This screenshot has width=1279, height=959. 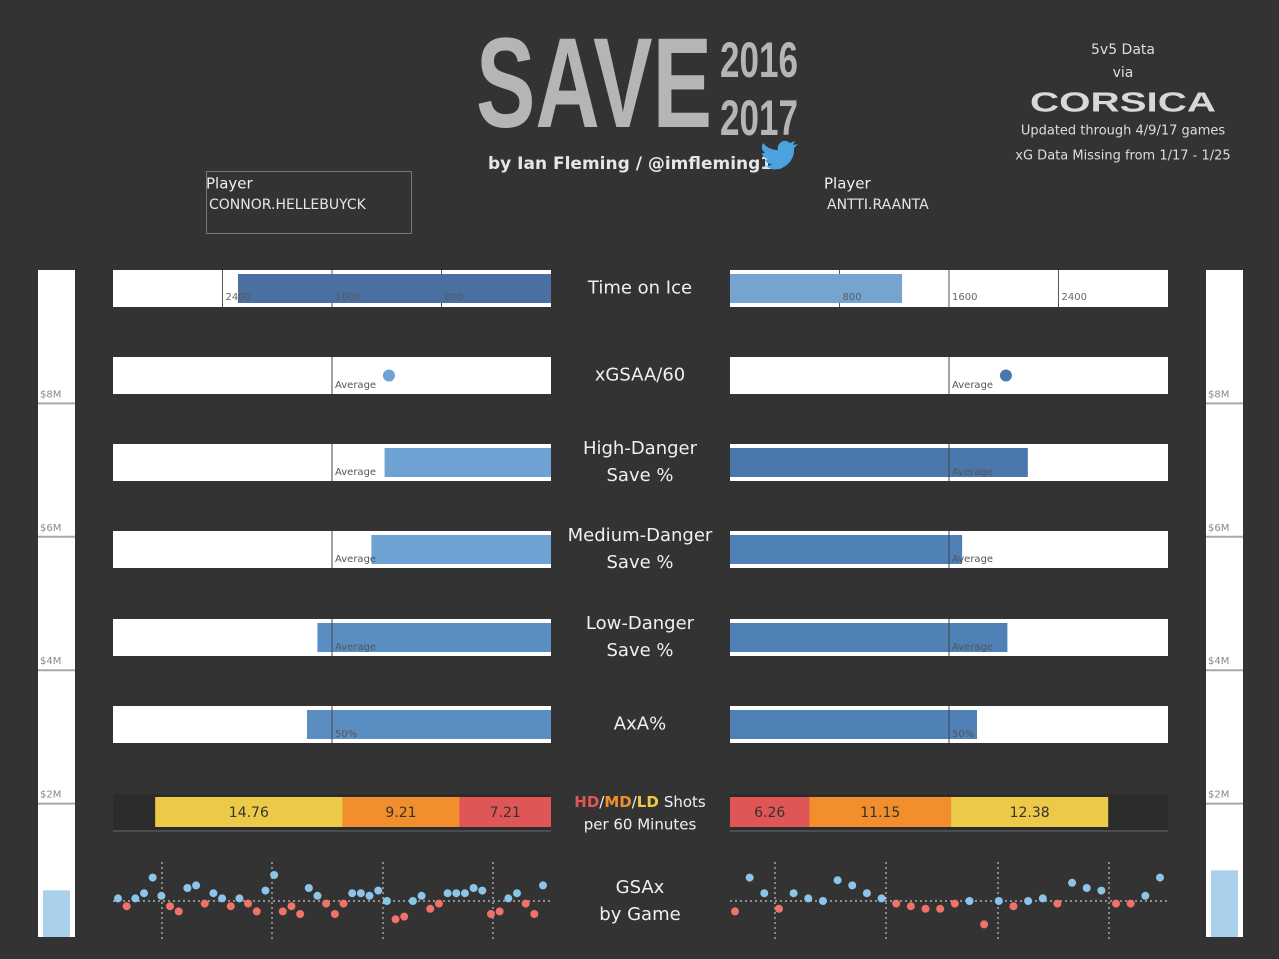 I want to click on player-filter, so click(x=309, y=202).